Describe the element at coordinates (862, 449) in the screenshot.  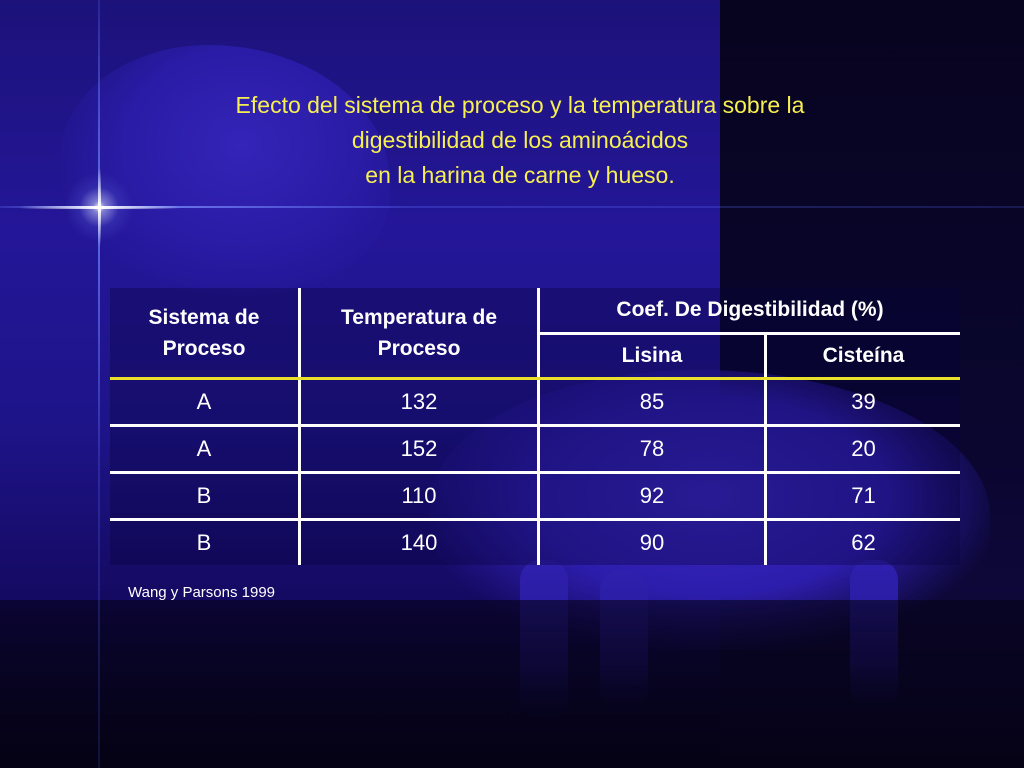
I see `cell-cisteina: 20` at that location.